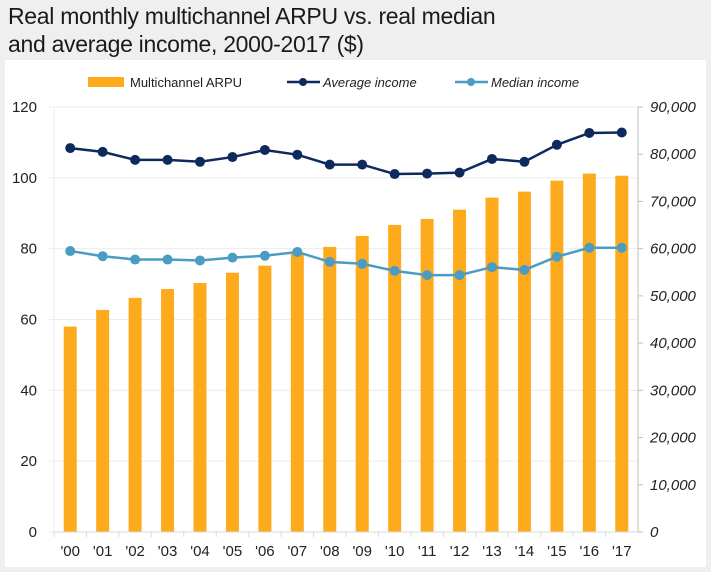  Describe the element at coordinates (33, 532) in the screenshot. I see `left-axis-tick-label: 0` at that location.